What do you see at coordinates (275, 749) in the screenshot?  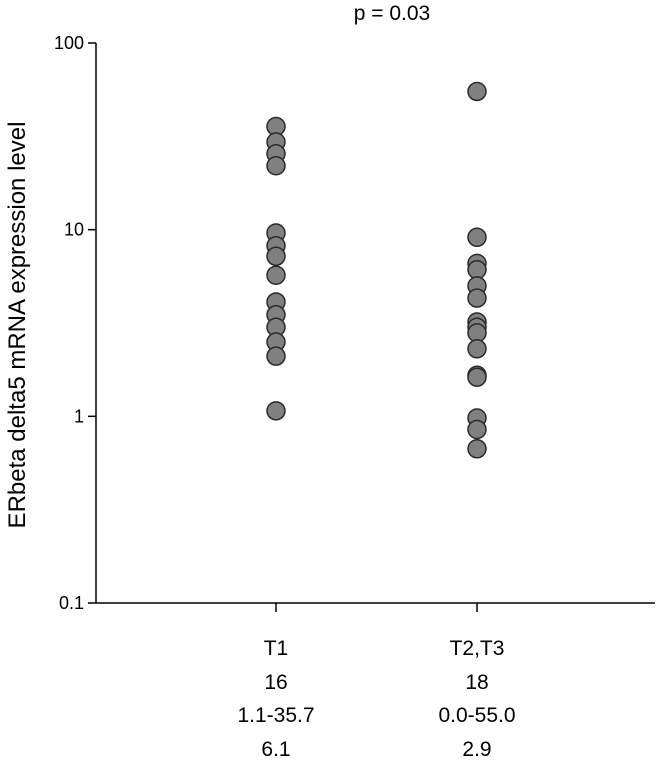 I see `category-median-label: 6.1` at bounding box center [275, 749].